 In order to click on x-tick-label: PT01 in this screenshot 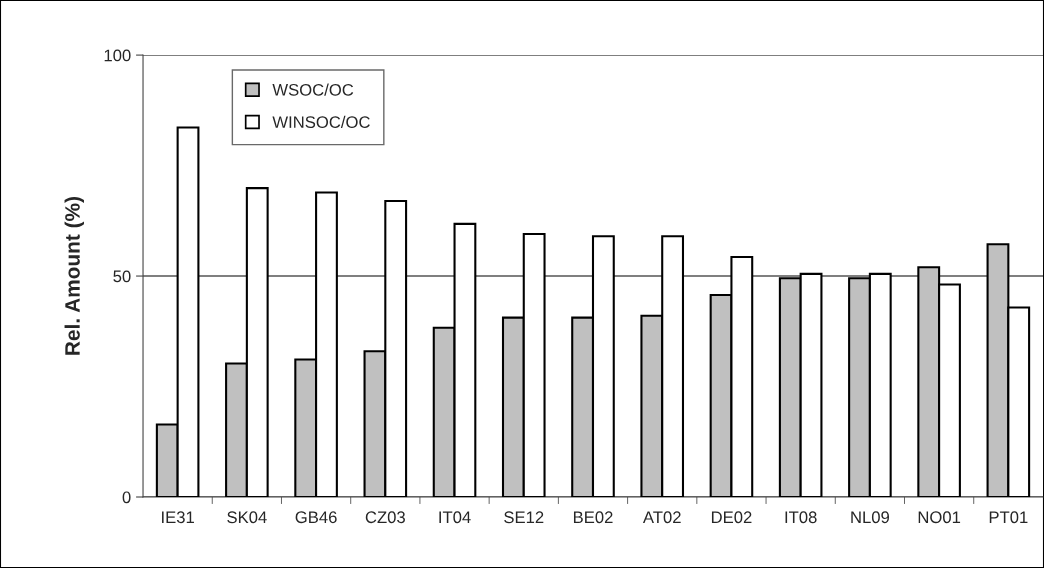, I will do `click(1008, 517)`.